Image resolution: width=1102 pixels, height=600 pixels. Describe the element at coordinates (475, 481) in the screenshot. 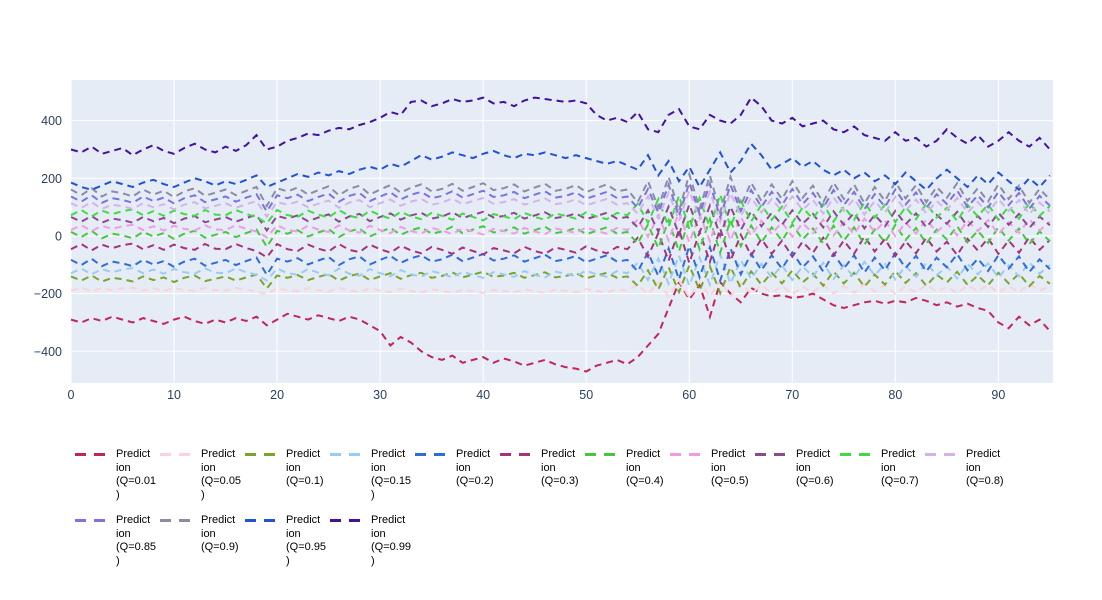

I see `legend-label-line: (Q=0.2)` at that location.